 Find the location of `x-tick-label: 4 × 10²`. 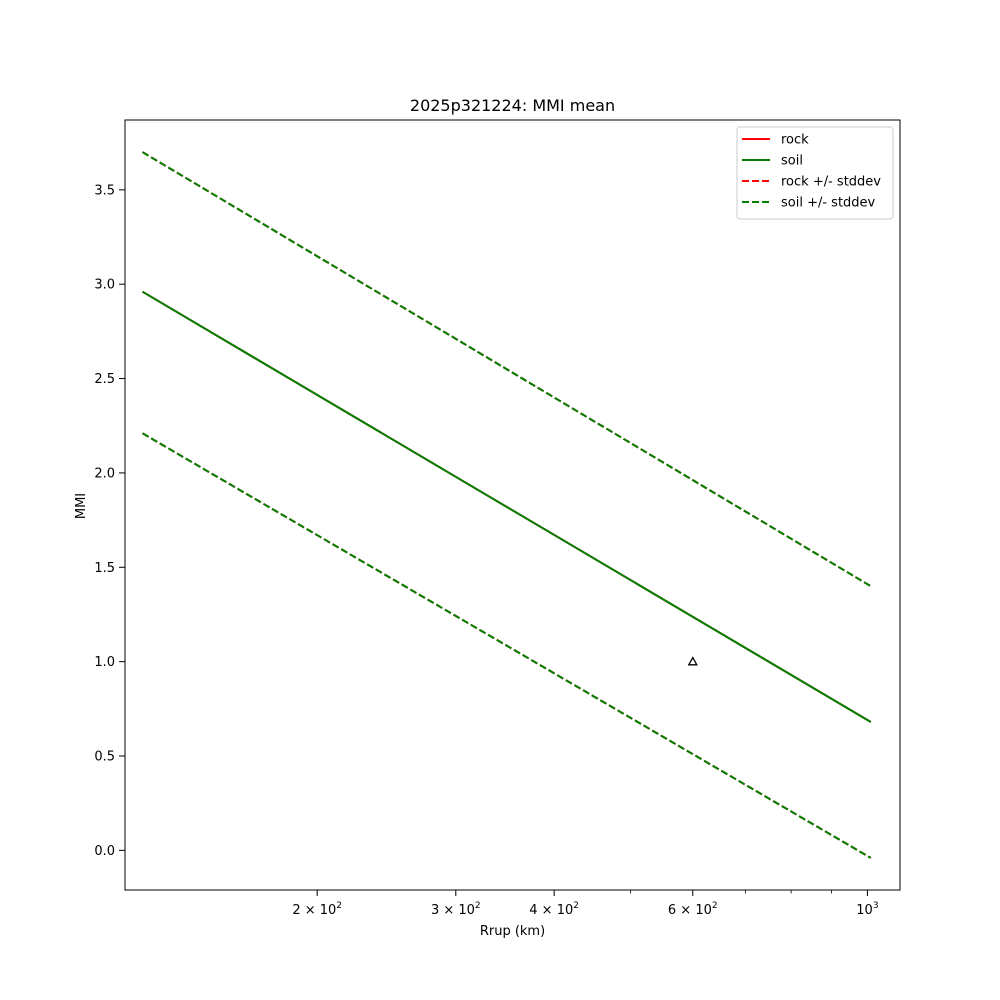

x-tick-label: 4 × 10² is located at coordinates (554, 909).